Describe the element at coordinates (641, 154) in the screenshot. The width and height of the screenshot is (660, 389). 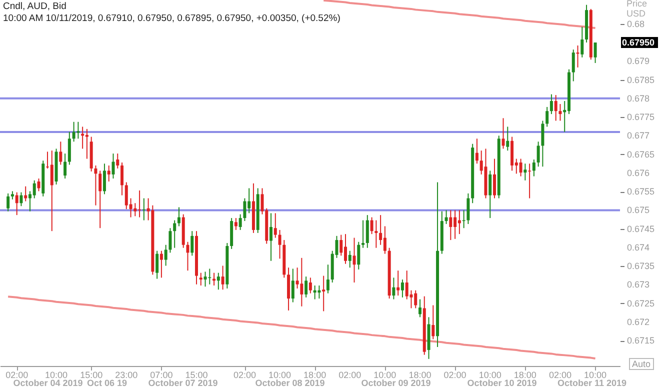
I see `y-tick-label: 0.6765` at that location.